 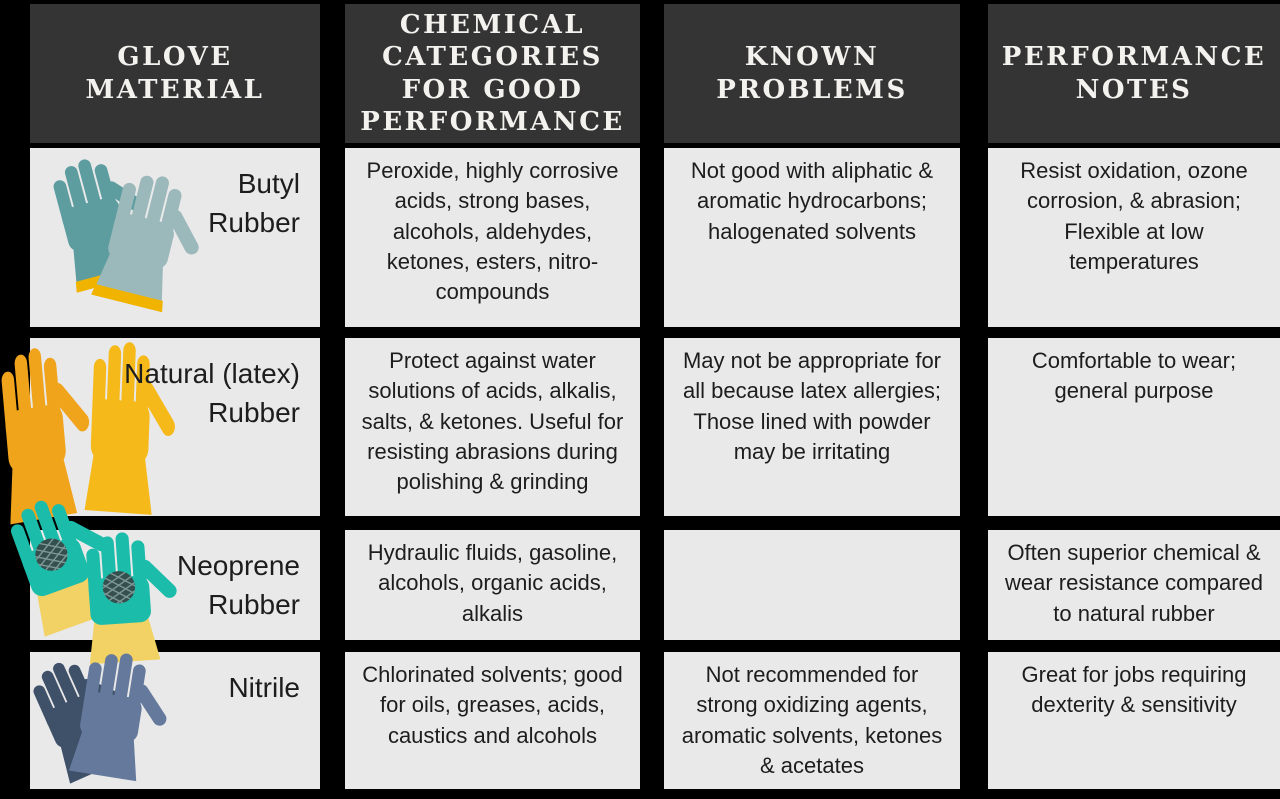 I want to click on material-label: Neoprene Rubber, so click(x=238, y=585).